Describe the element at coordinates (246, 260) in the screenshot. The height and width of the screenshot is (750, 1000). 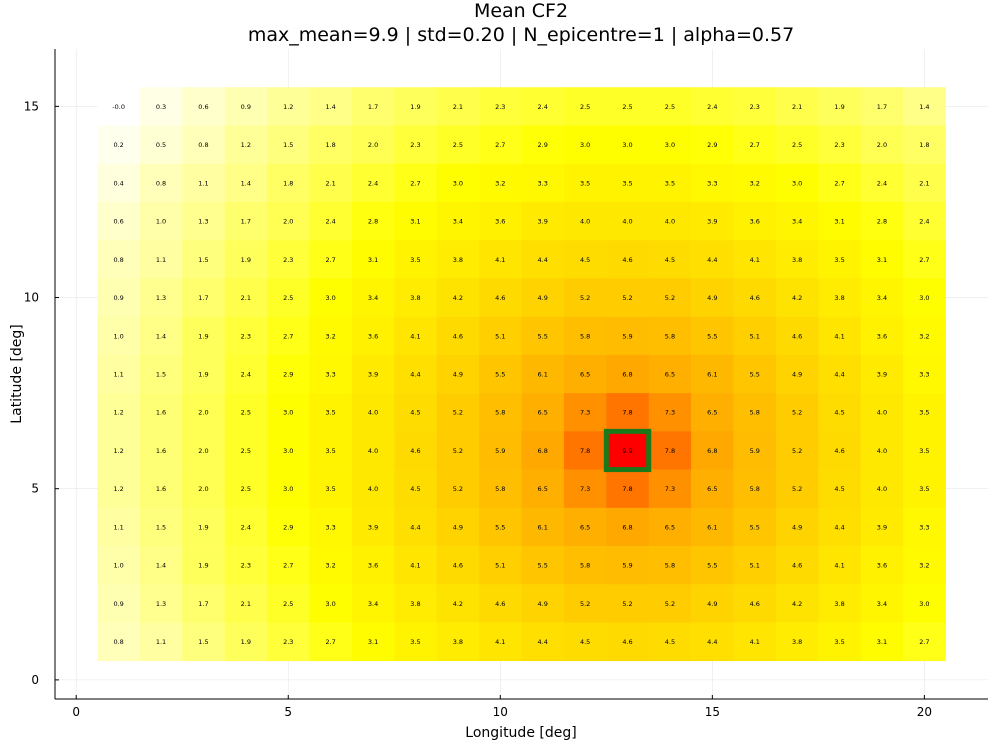
I see `cell-value-label: 1.9` at that location.